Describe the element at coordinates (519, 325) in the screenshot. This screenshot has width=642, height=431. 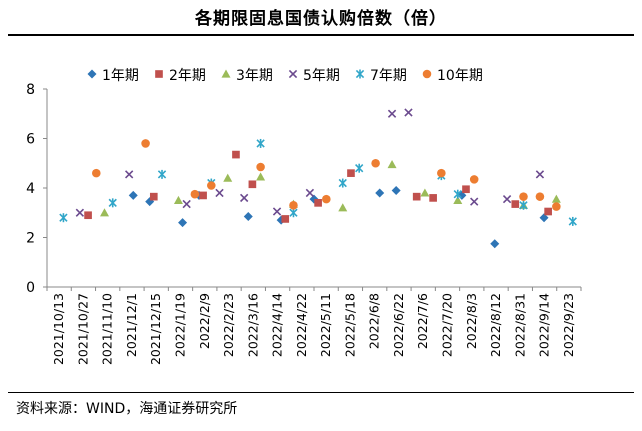
I see `x-tick-label: 2022/8/31` at that location.